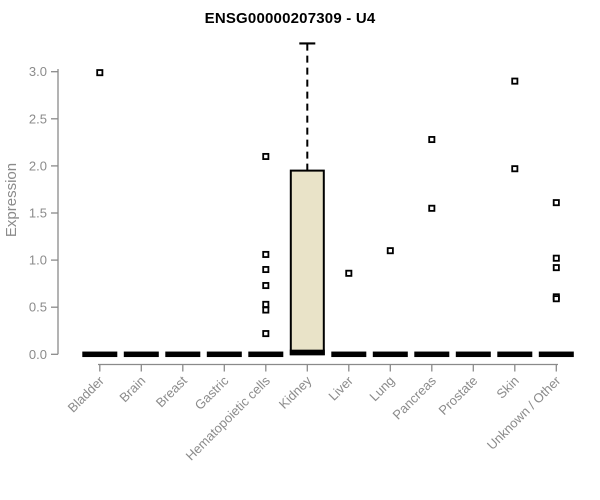 Image resolution: width=600 pixels, height=500 pixels. Describe the element at coordinates (38, 260) in the screenshot. I see `y-tick-label: 1.0` at that location.